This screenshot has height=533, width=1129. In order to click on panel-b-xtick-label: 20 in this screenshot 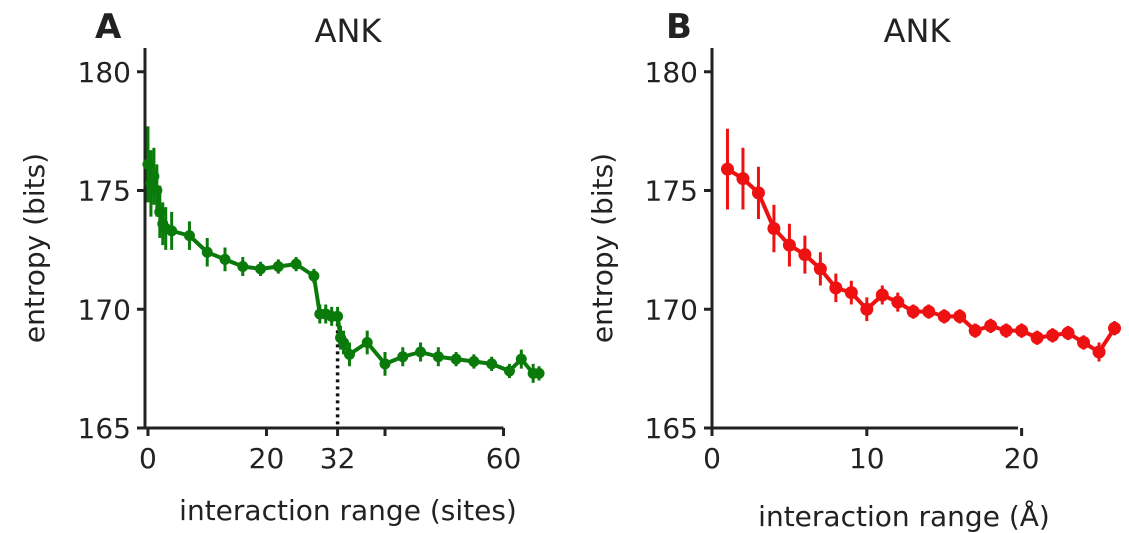, I will do `click(1022, 458)`.